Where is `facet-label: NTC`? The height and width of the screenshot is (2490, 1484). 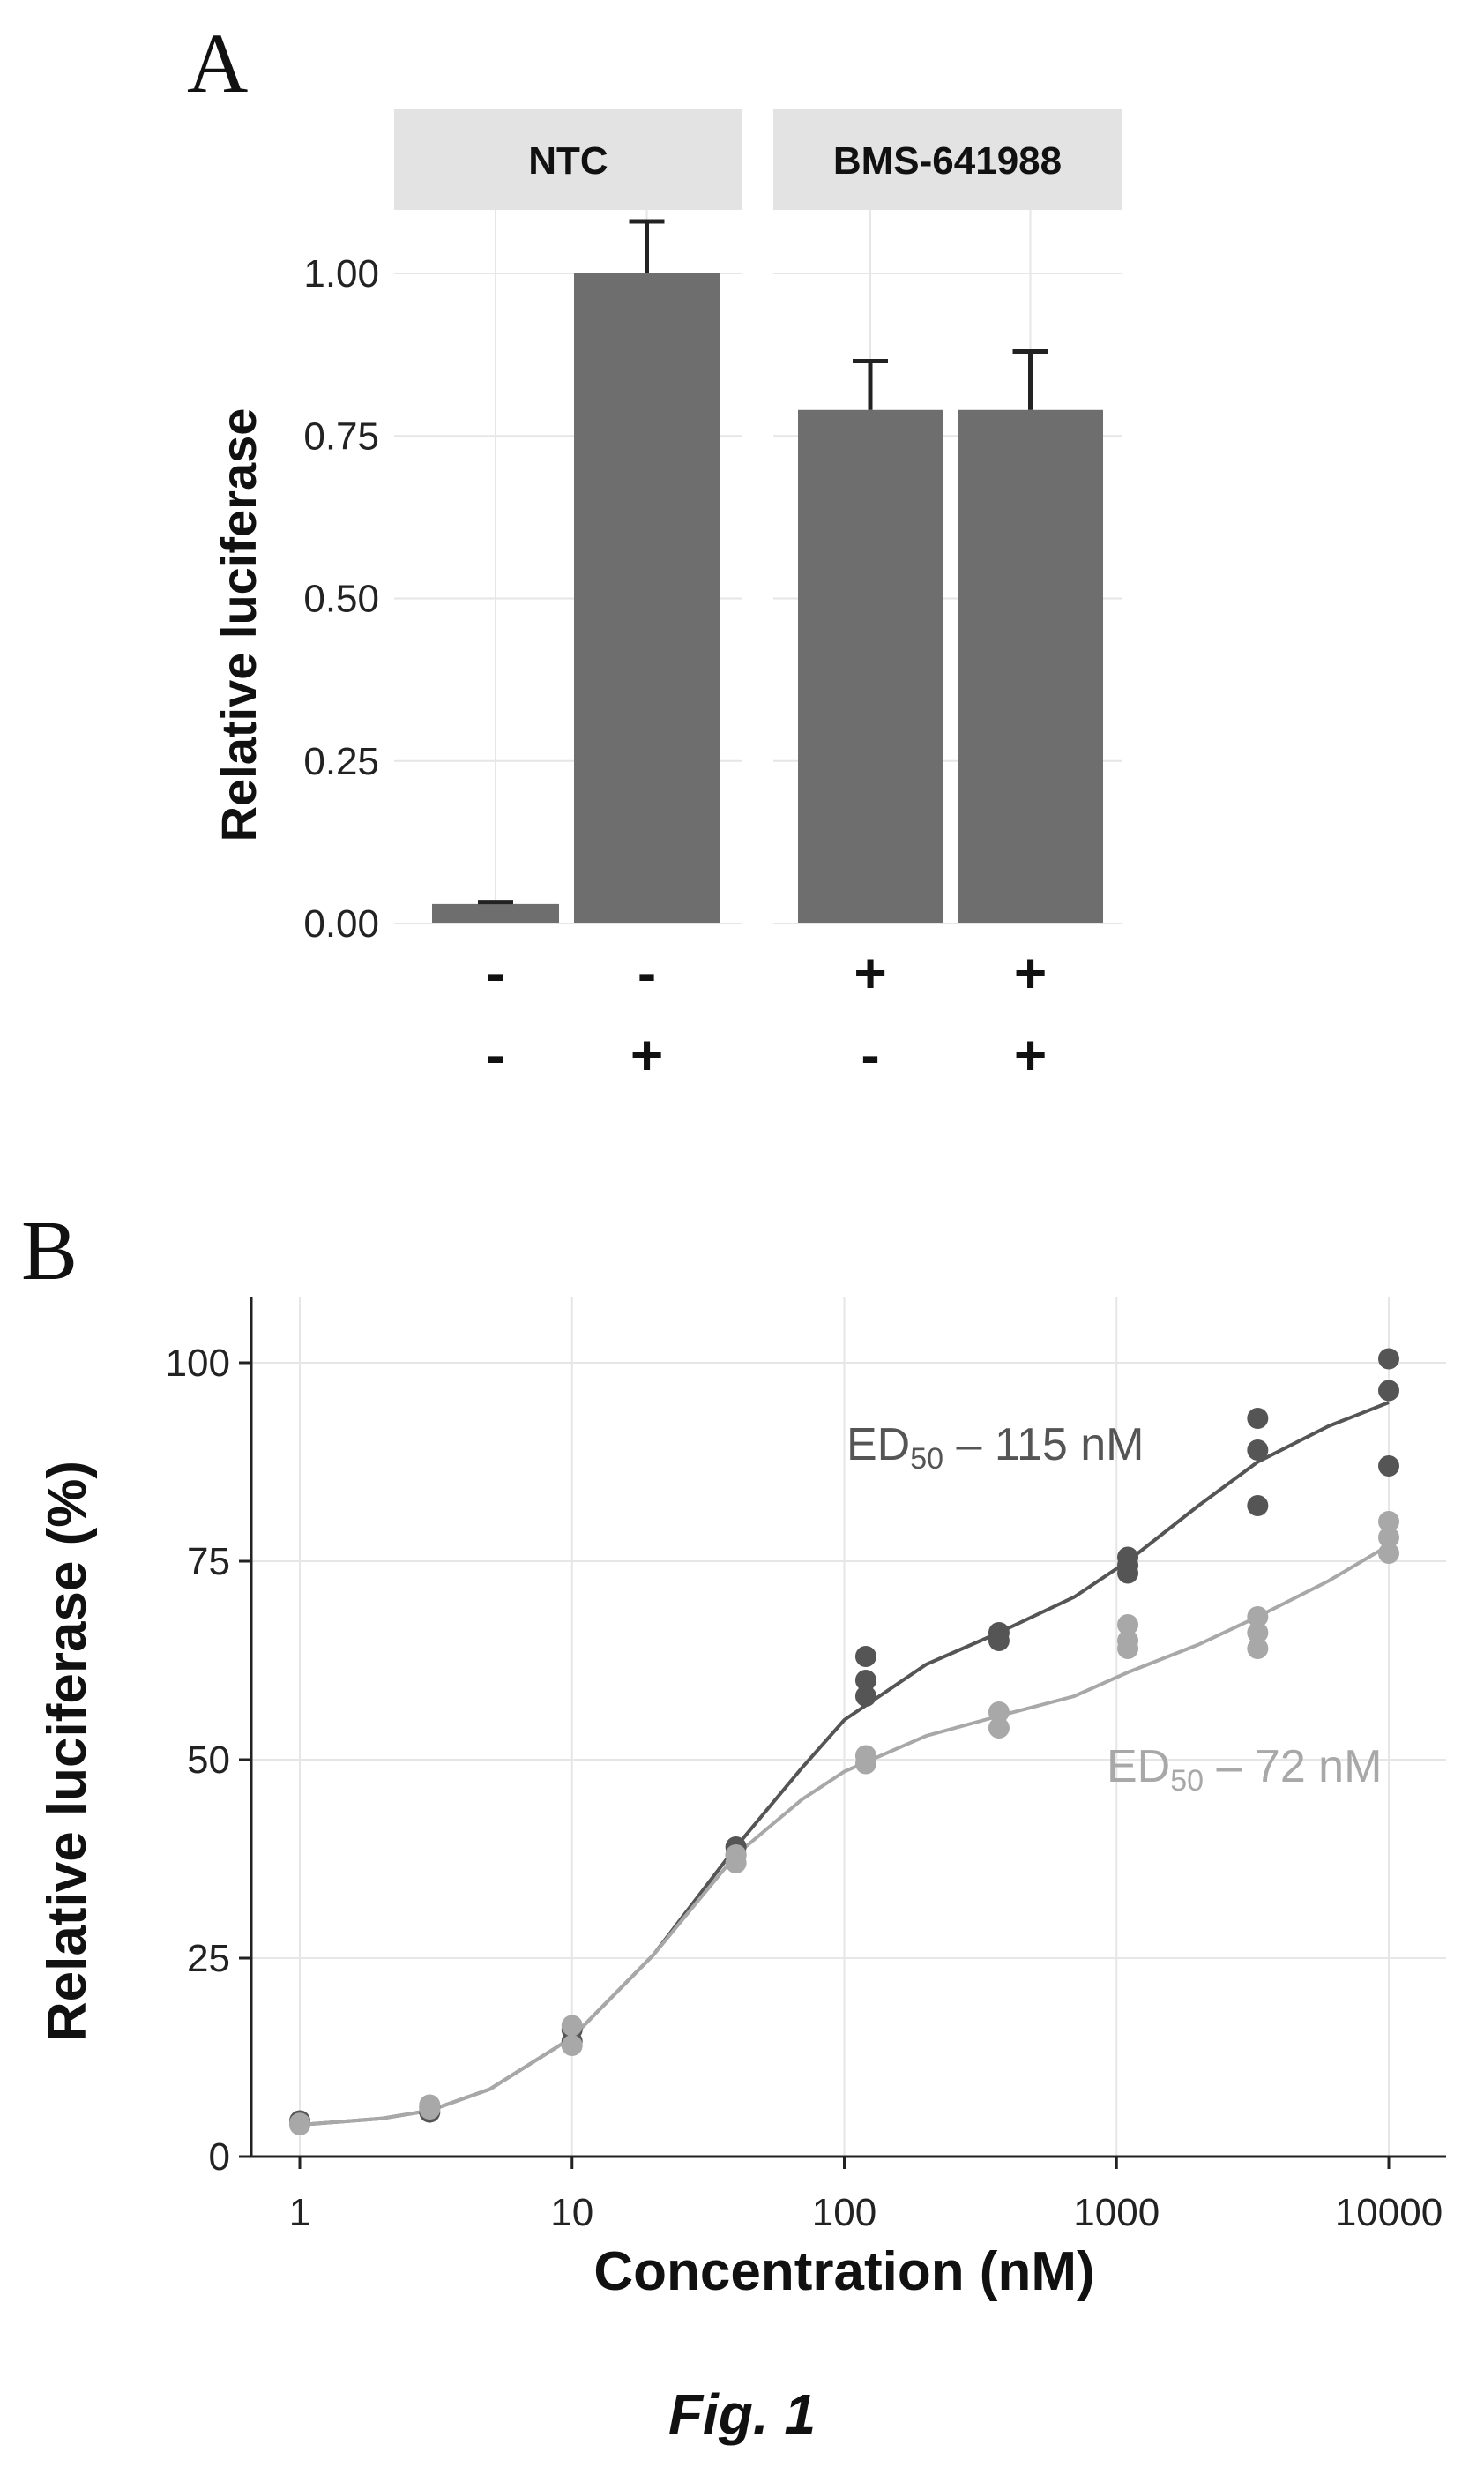 facet-label: NTC is located at coordinates (568, 161).